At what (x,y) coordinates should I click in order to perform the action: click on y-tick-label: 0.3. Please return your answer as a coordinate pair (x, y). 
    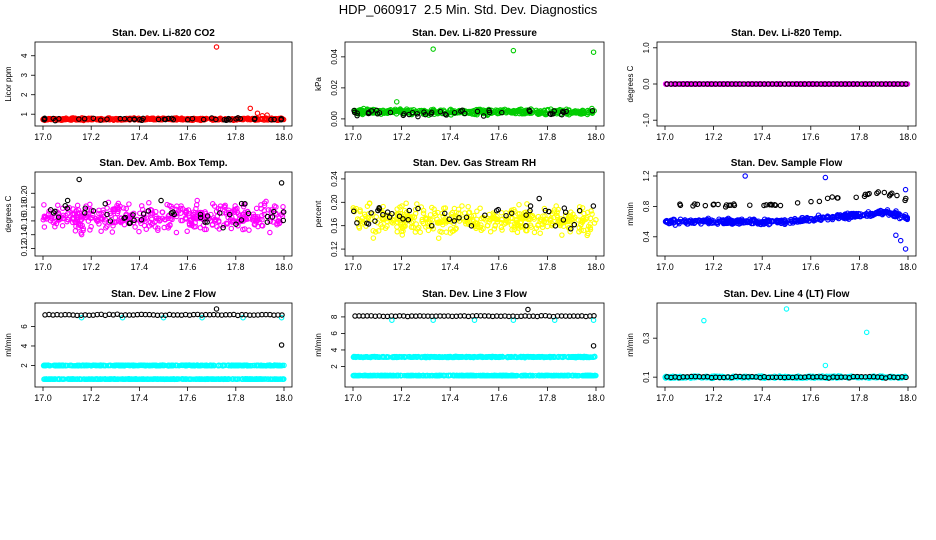
    Looking at the image, I should click on (646, 338).